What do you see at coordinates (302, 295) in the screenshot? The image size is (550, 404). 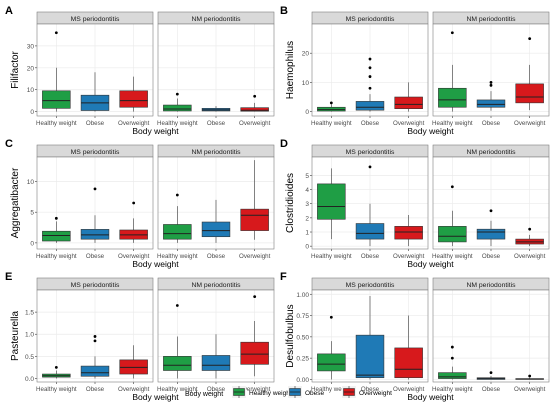 I see `y-tick-label: 1.00` at bounding box center [302, 295].